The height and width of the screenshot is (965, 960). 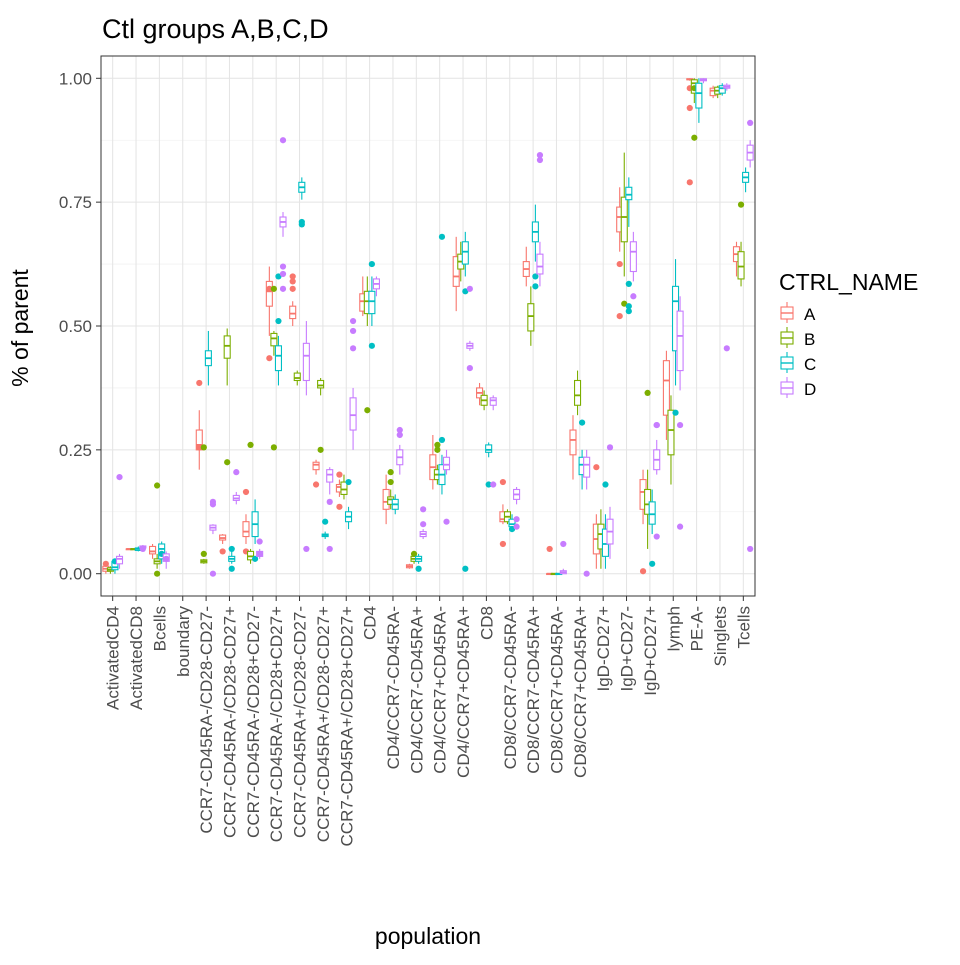 What do you see at coordinates (848, 282) in the screenshot?
I see `legend-title: CTRL_NAME` at bounding box center [848, 282].